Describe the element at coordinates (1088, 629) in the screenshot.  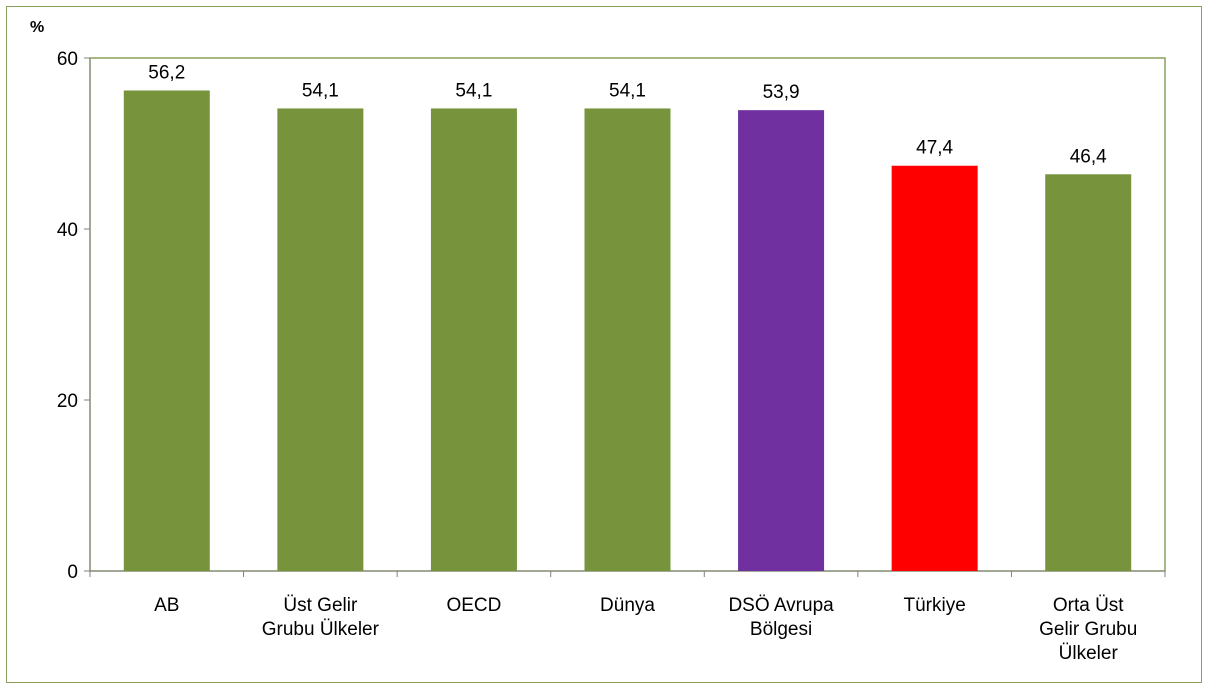
I see `category-label: Orta Üst Gelir Grubu Ülkeler` at that location.